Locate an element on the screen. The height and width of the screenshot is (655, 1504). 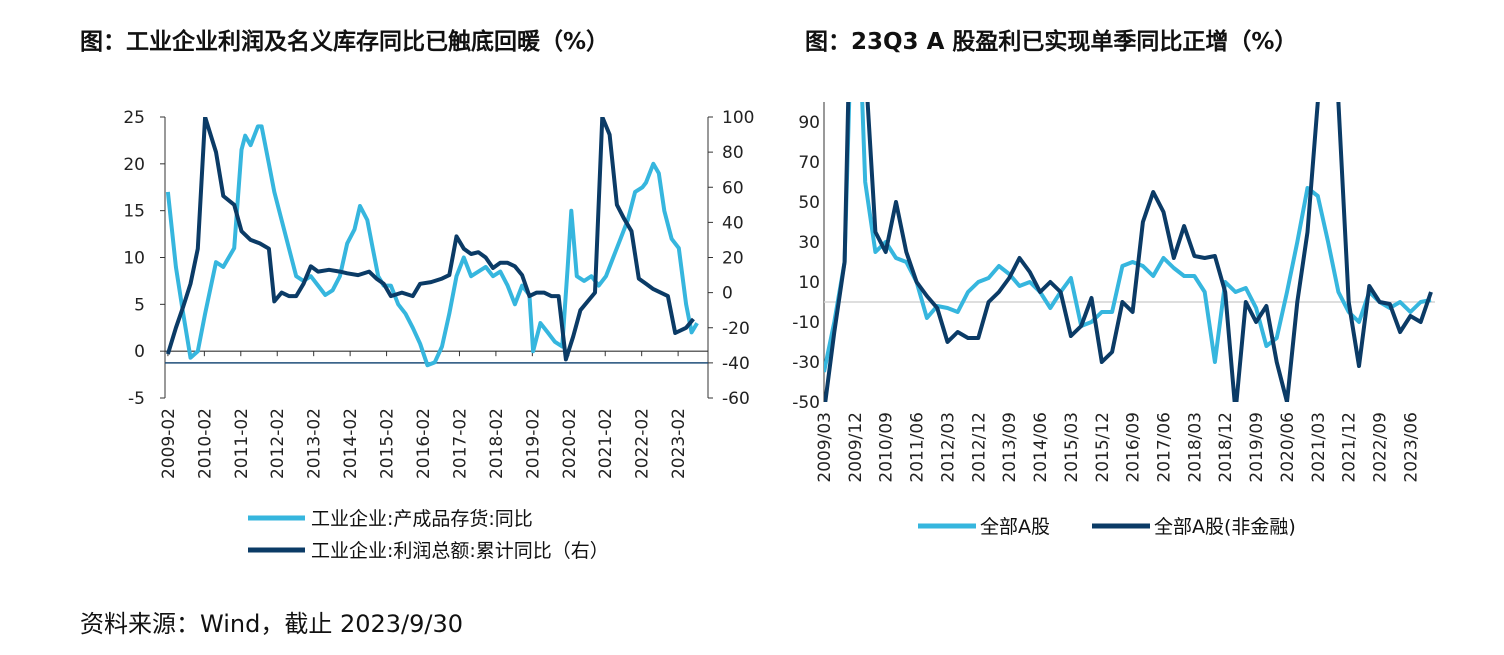
right-chart-x-tick-label: 2023/06 is located at coordinates (1411, 447).